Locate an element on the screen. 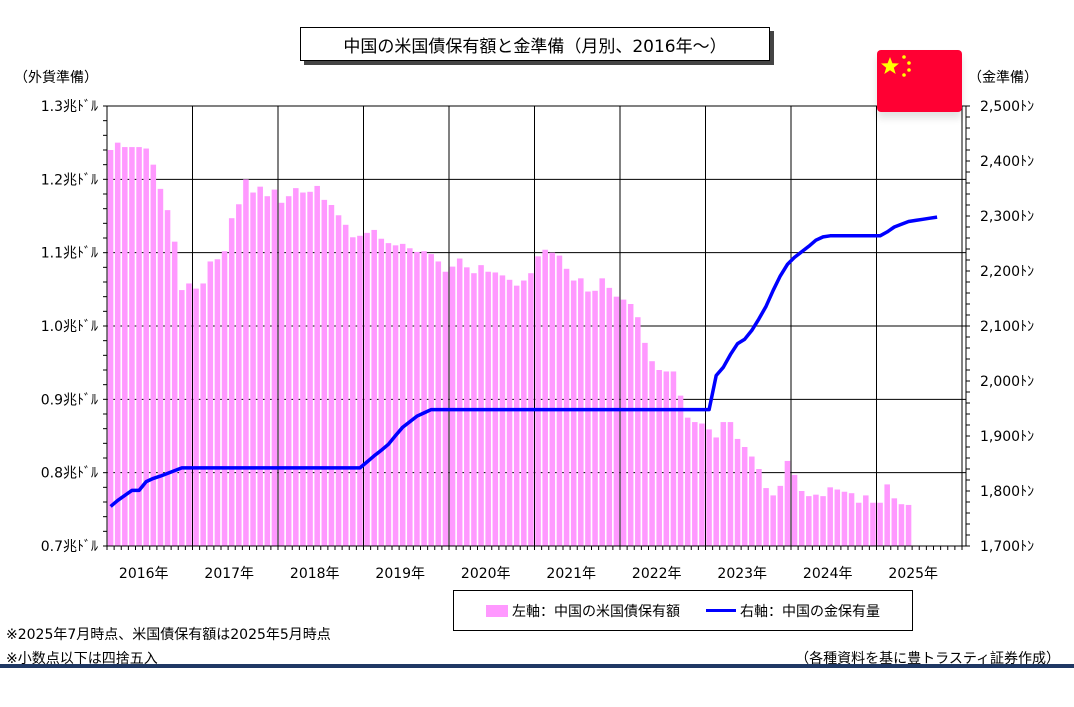  legend-bar-label: 左軸：中国の米国債保有額 is located at coordinates (596, 611).